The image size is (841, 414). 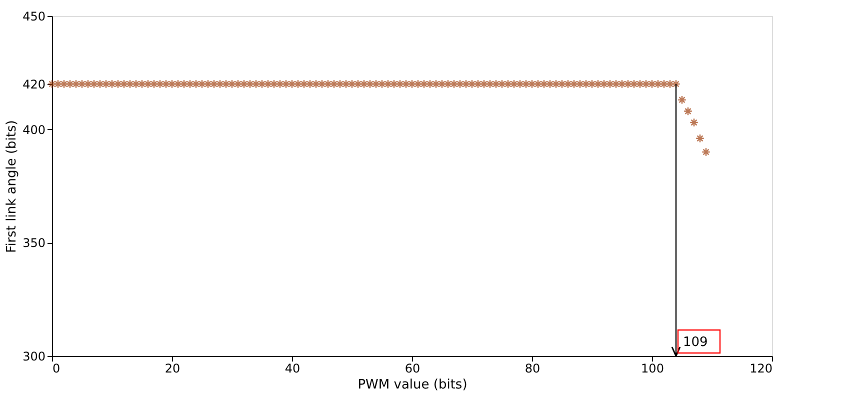 I want to click on y-tick-label: 420, so click(x=34, y=85).